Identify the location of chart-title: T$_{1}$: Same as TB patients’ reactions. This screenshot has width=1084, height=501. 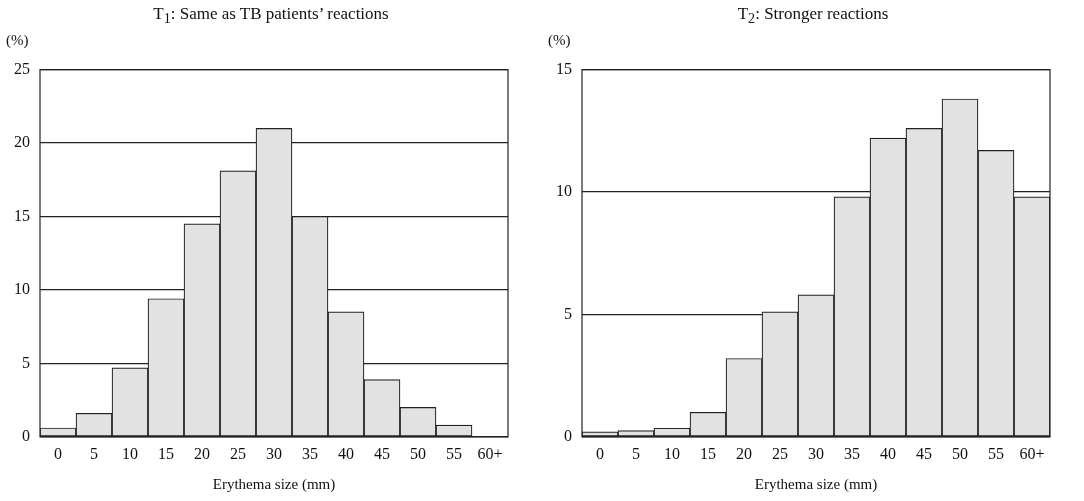
(271, 16).